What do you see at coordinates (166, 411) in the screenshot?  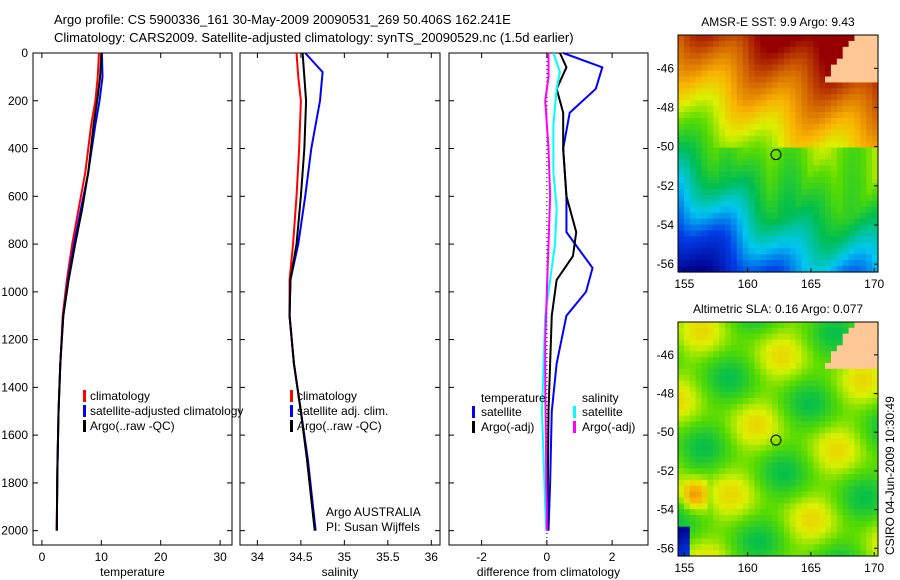 I see `legend-label: satellite-adjusted climatology` at bounding box center [166, 411].